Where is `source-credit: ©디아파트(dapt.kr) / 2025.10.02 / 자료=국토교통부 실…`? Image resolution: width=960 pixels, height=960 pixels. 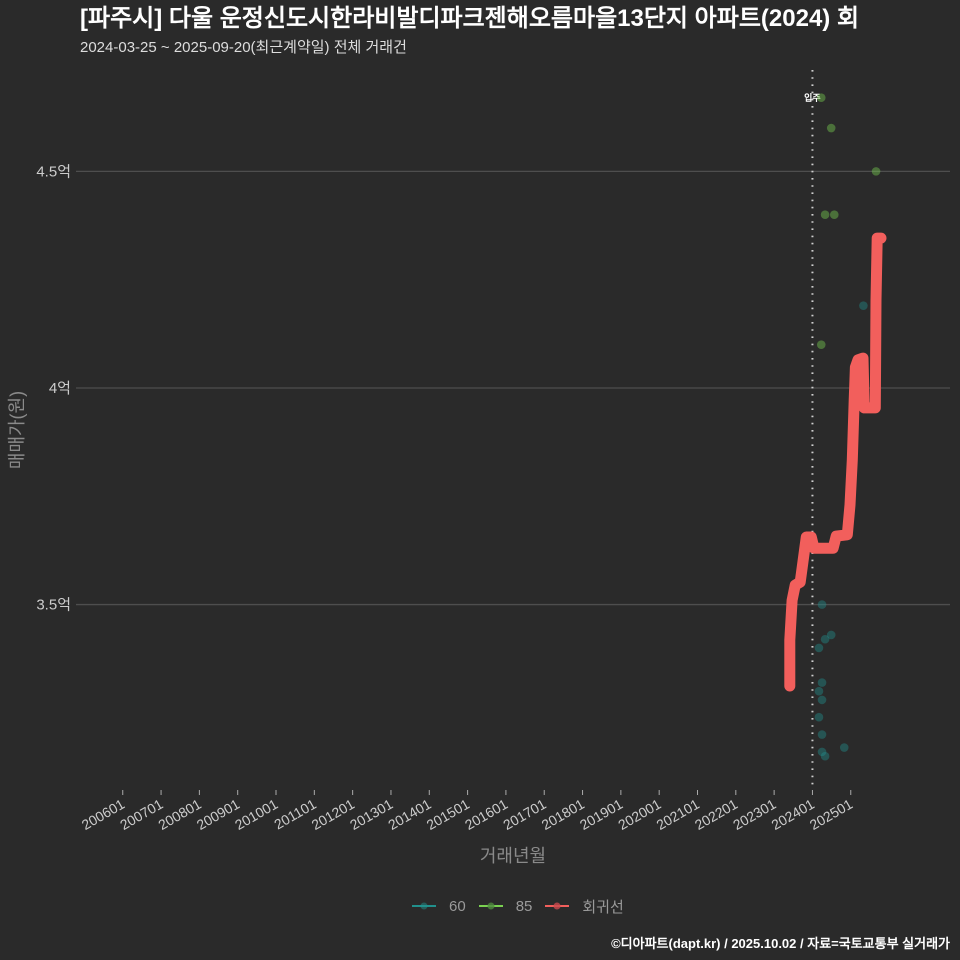 source-credit: ©디아파트(dapt.kr) / 2025.10.02 / 자료=국토교통부 실… is located at coordinates (780, 943).